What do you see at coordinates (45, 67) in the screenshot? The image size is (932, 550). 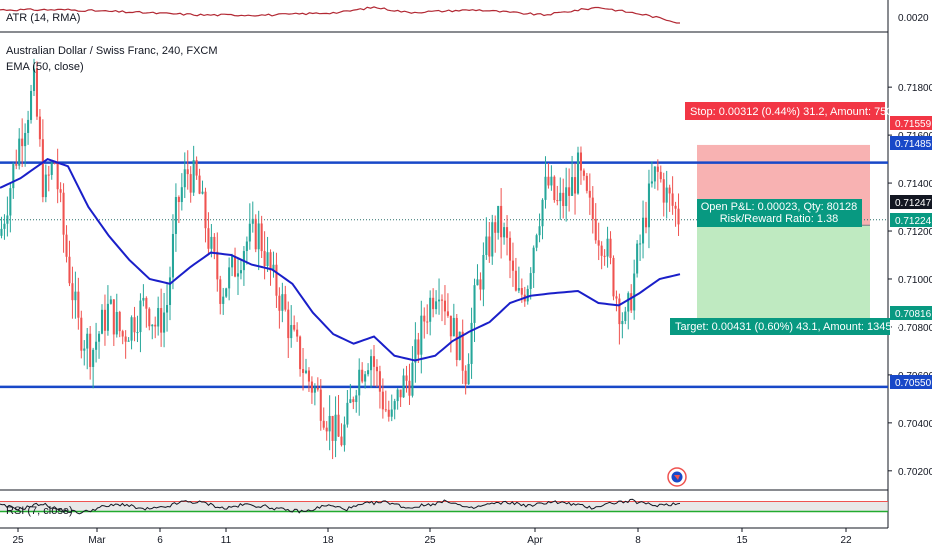 I see `ema-legend: EMA (50, close)` at bounding box center [45, 67].